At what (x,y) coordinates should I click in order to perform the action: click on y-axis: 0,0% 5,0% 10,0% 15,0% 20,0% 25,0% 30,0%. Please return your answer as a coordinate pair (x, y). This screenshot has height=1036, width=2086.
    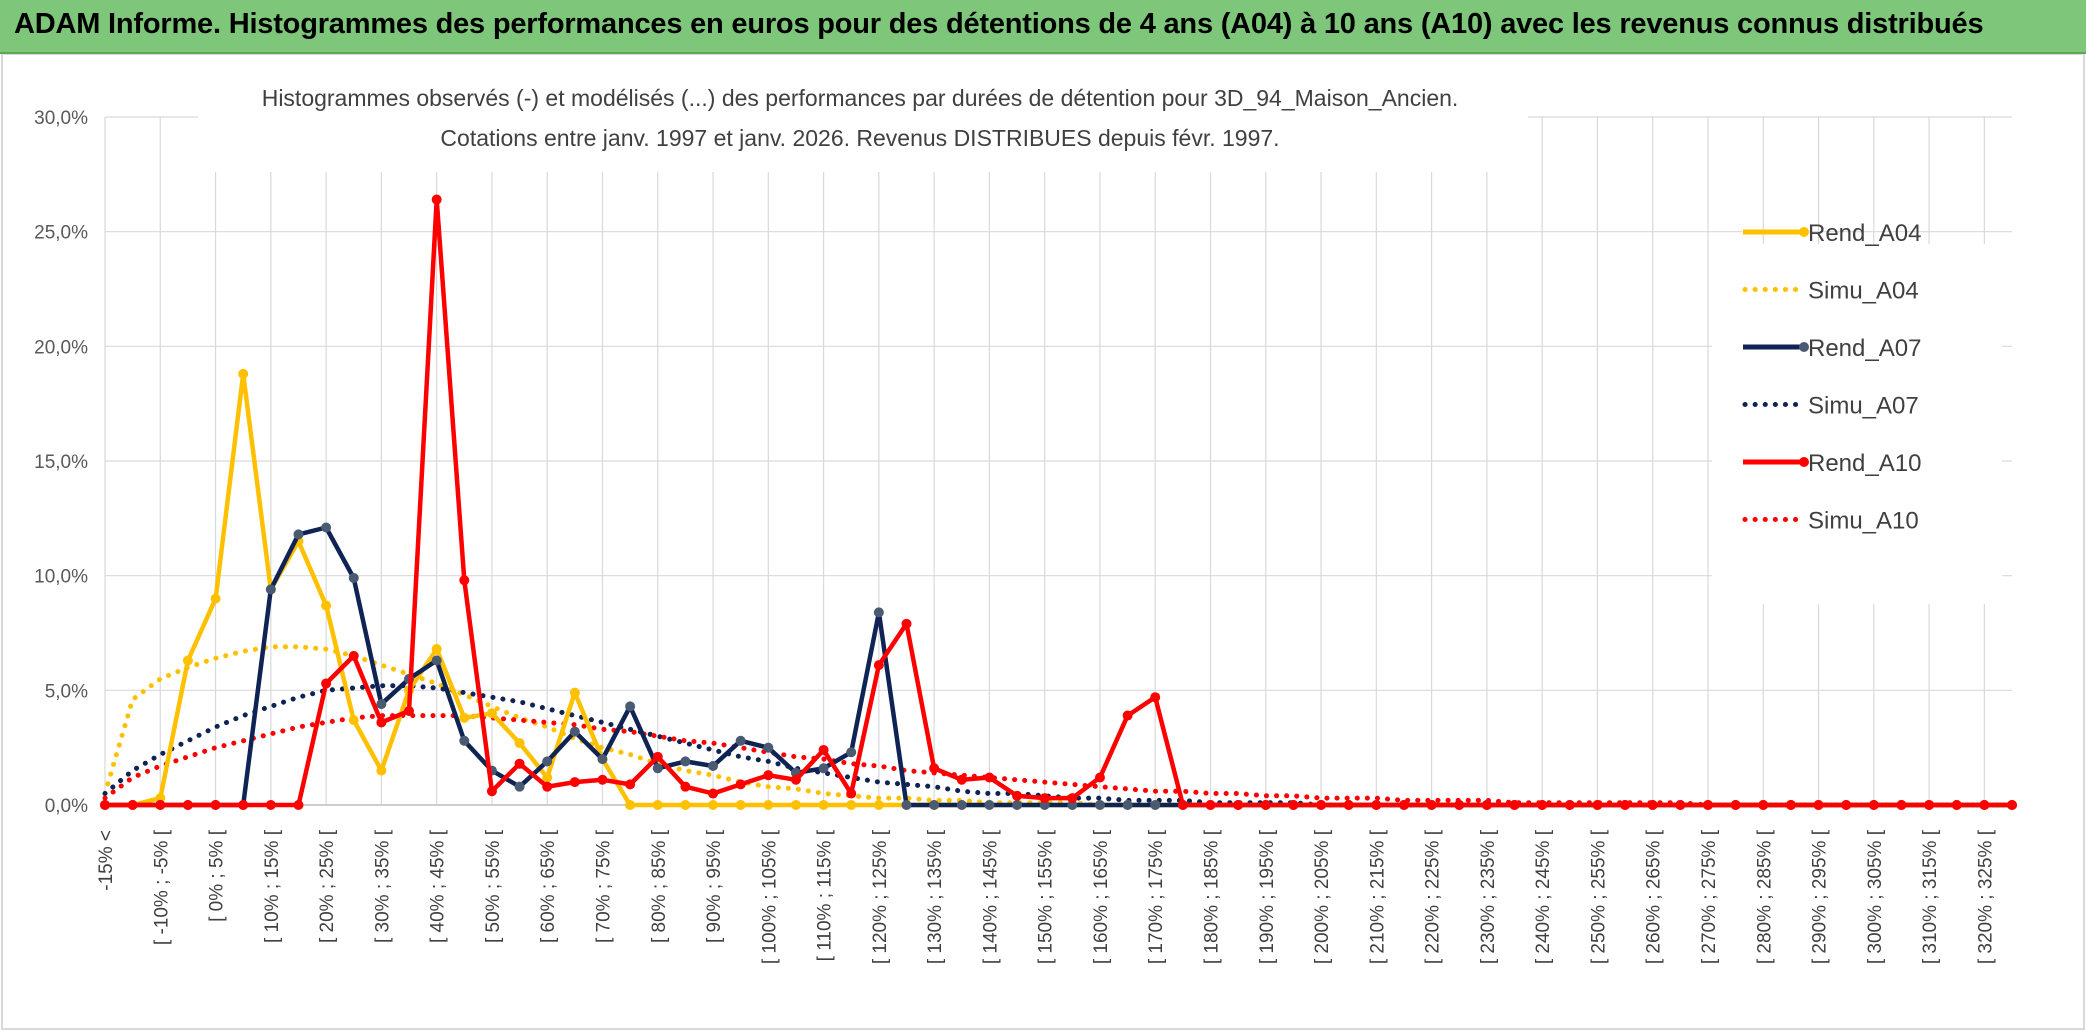
    Looking at the image, I should click on (61, 462).